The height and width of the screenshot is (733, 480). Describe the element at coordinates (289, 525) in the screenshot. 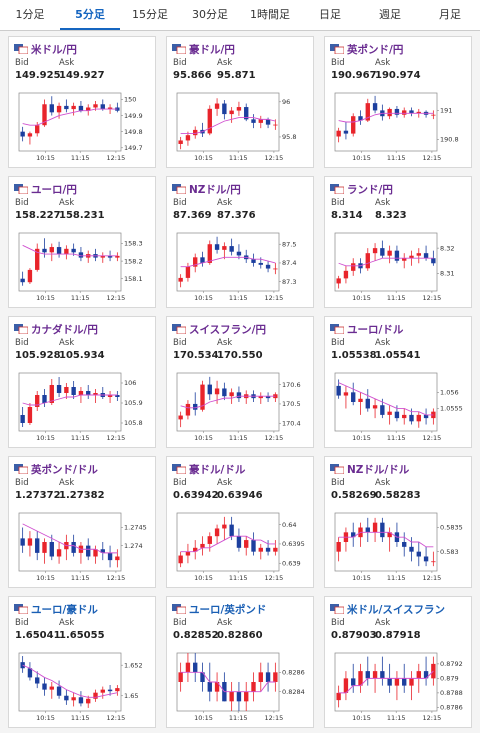

I see `y-tick-label: 0.64` at that location.